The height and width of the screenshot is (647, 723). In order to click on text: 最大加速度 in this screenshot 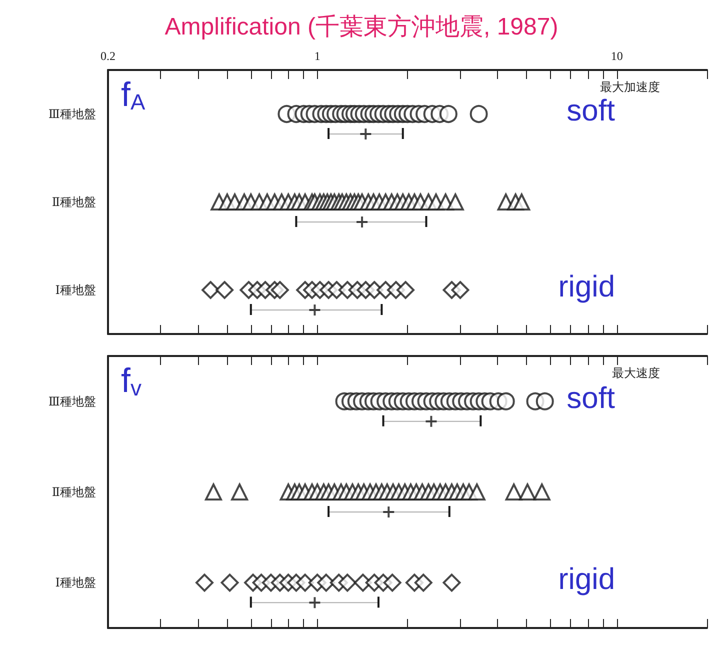, I will do `click(630, 87)`.